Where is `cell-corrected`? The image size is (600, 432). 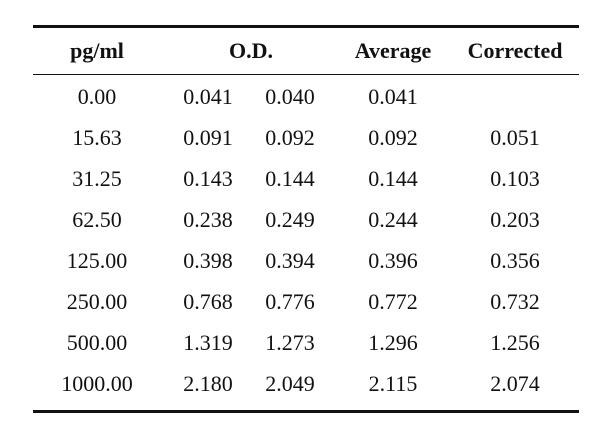 cell-corrected is located at coordinates (515, 96).